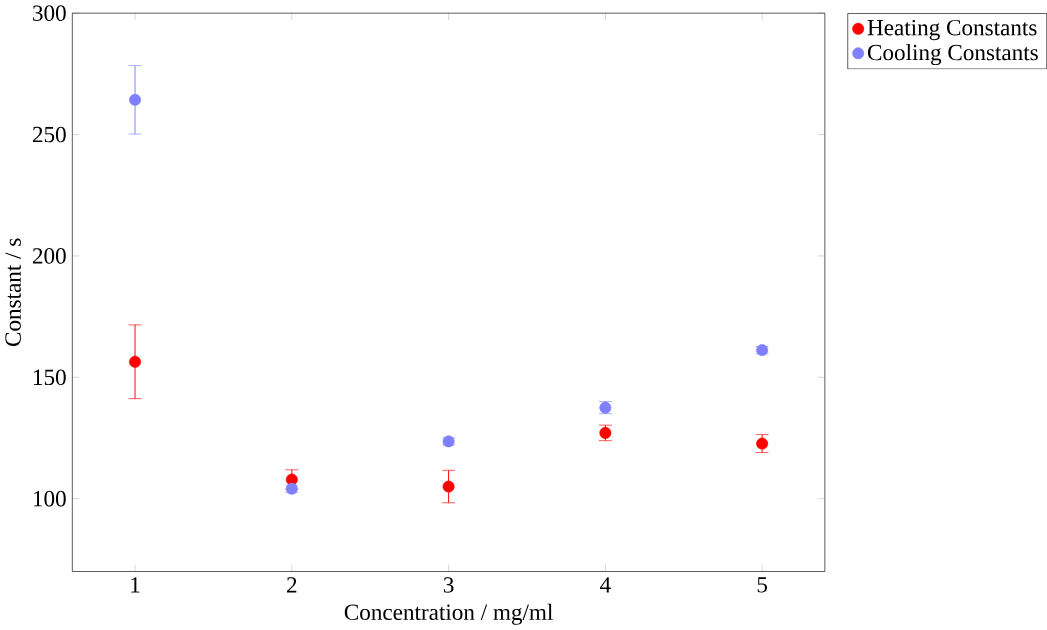  Describe the element at coordinates (135, 585) in the screenshot. I see `x-tick-label: 1` at that location.